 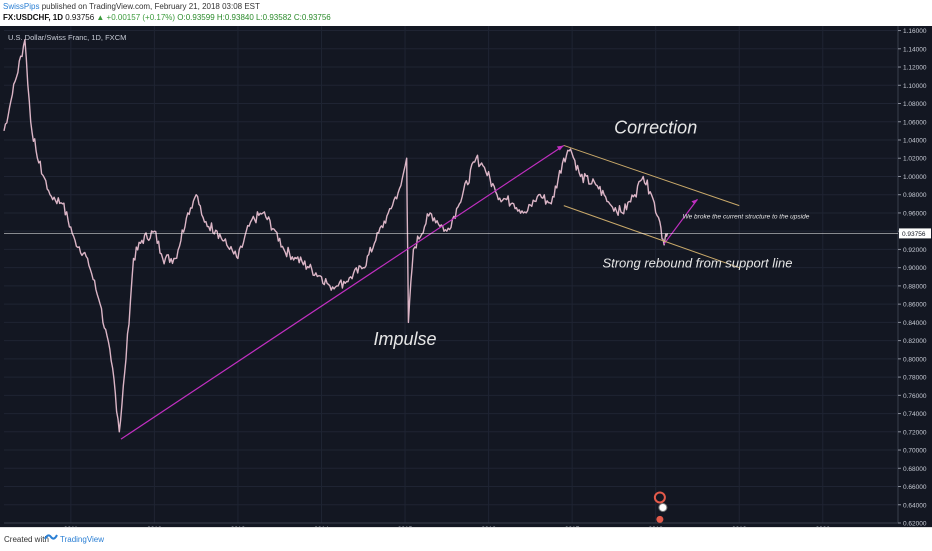 What do you see at coordinates (488, 526) in the screenshot?
I see `x-tick-label: 2016` at bounding box center [488, 526].